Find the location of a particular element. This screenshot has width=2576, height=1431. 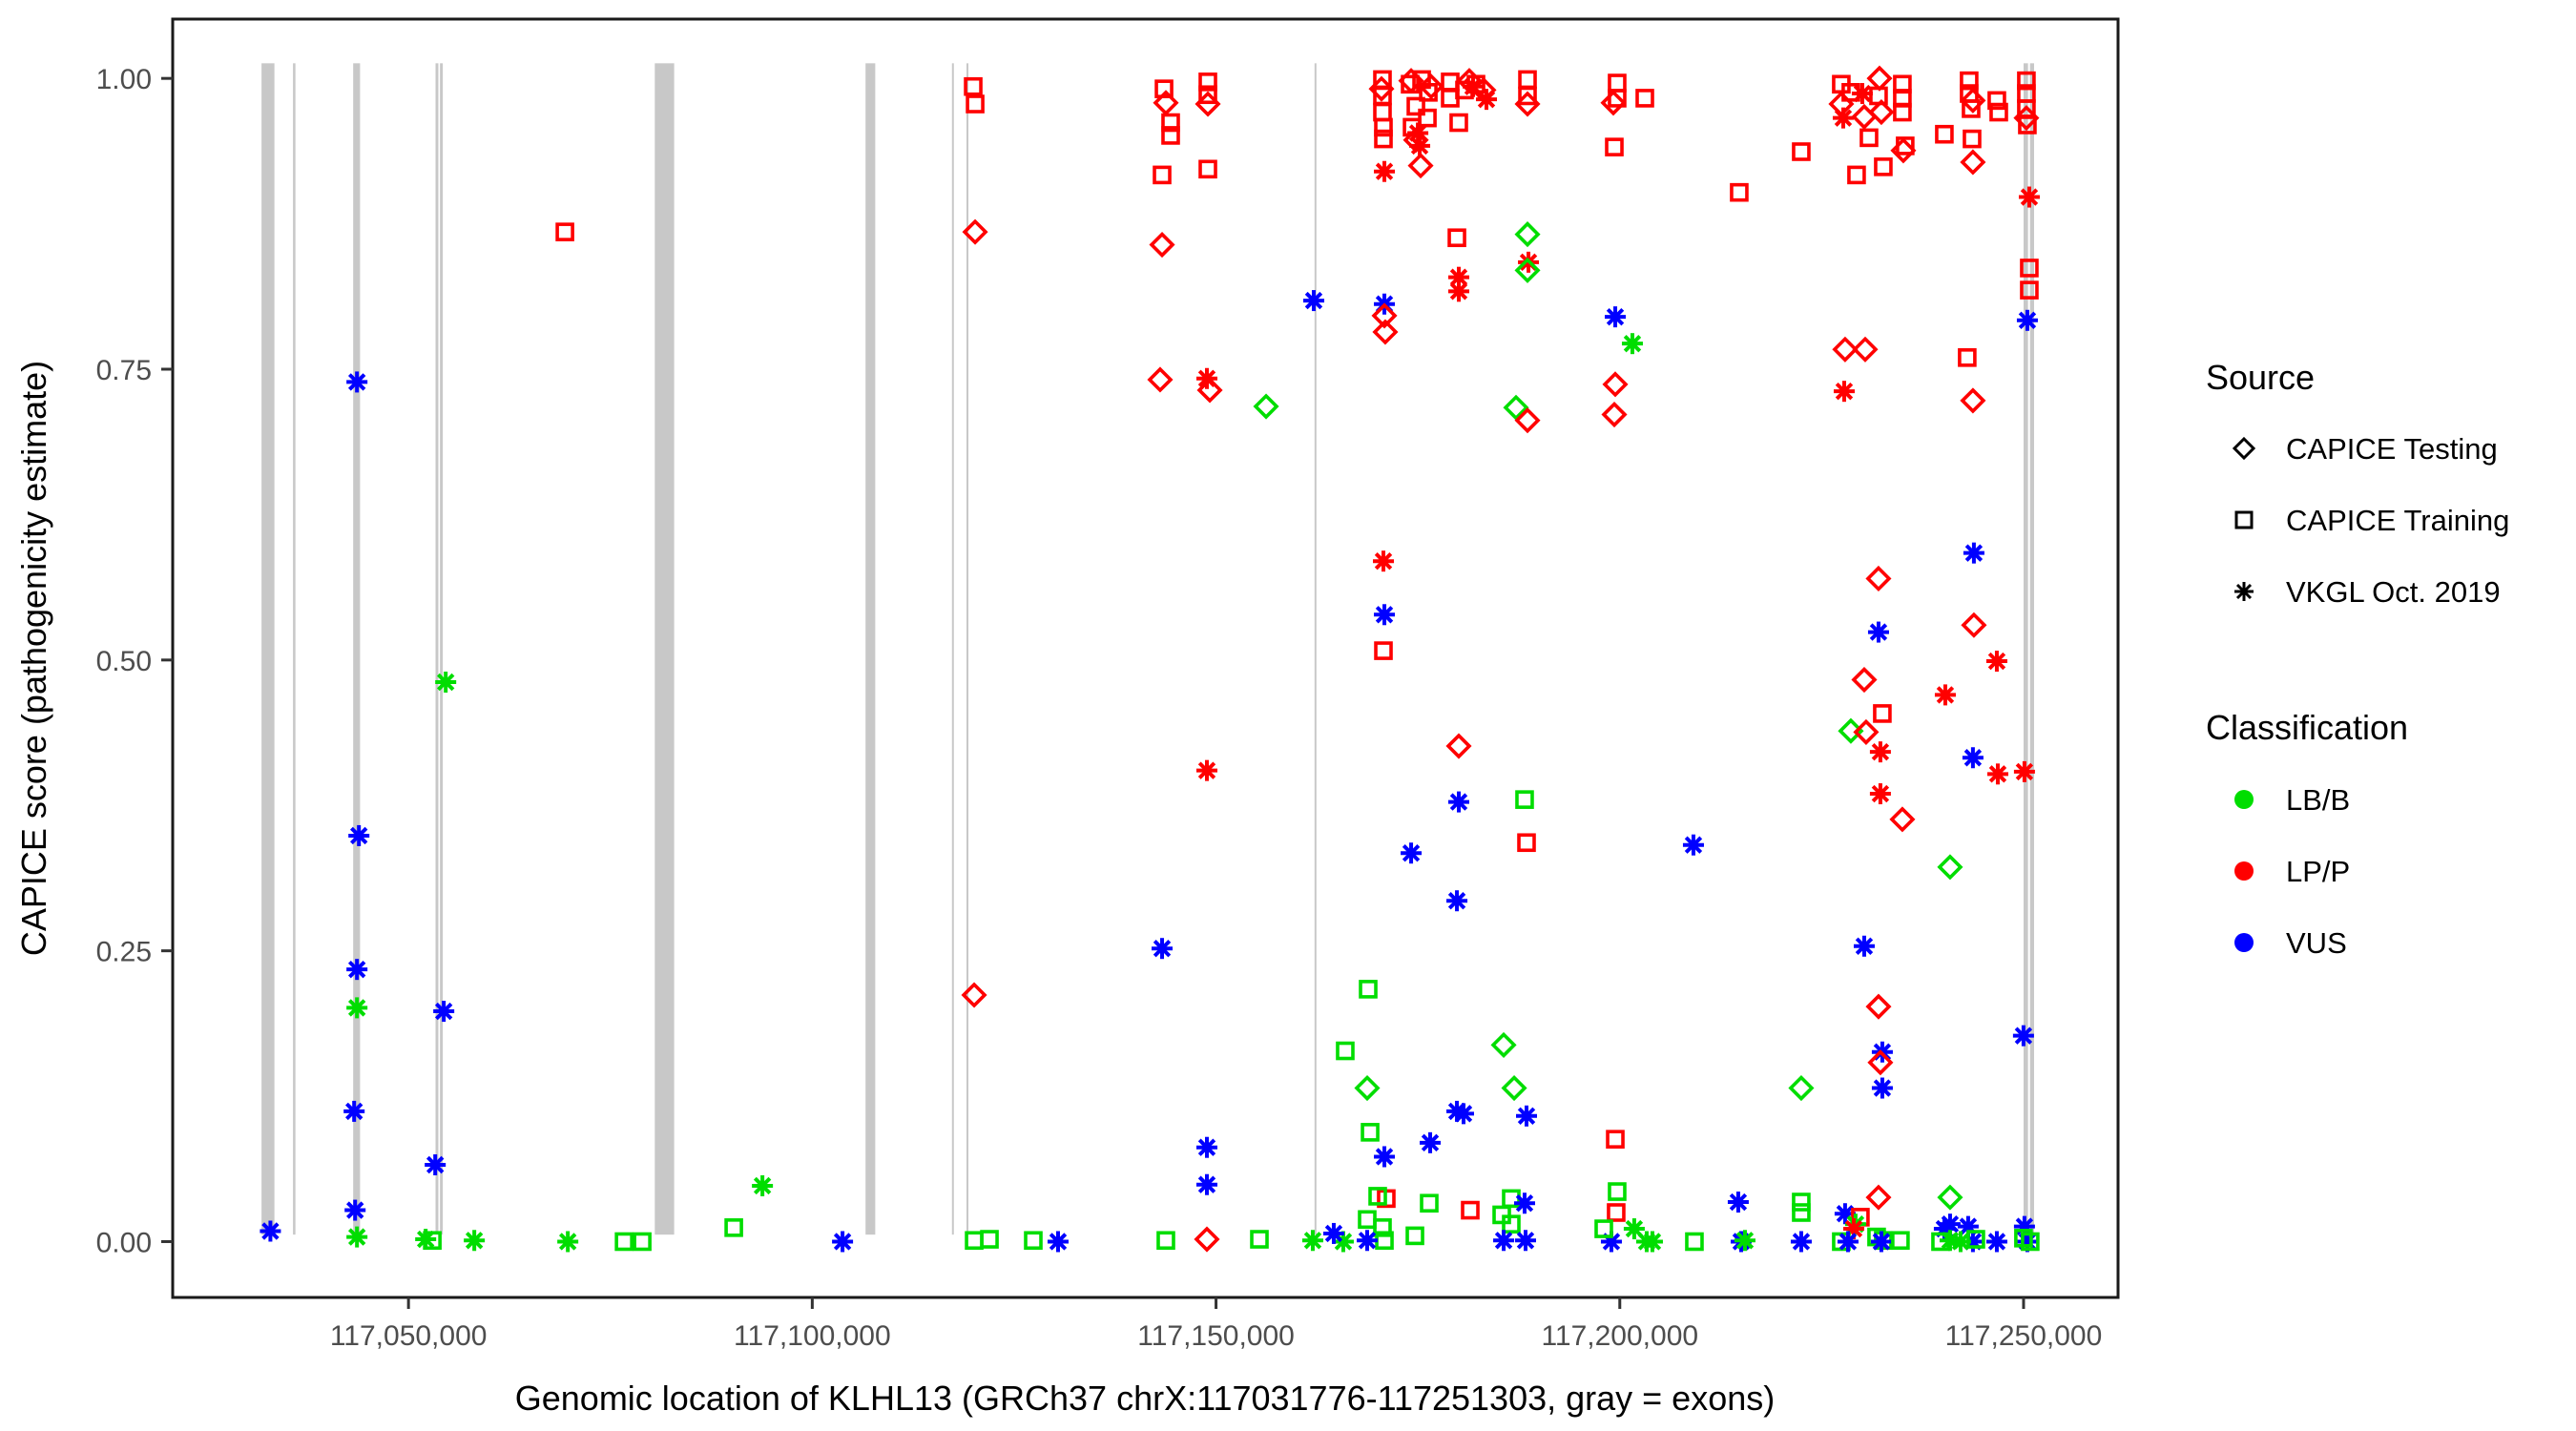

diamond-legend-icon is located at coordinates (2244, 448).